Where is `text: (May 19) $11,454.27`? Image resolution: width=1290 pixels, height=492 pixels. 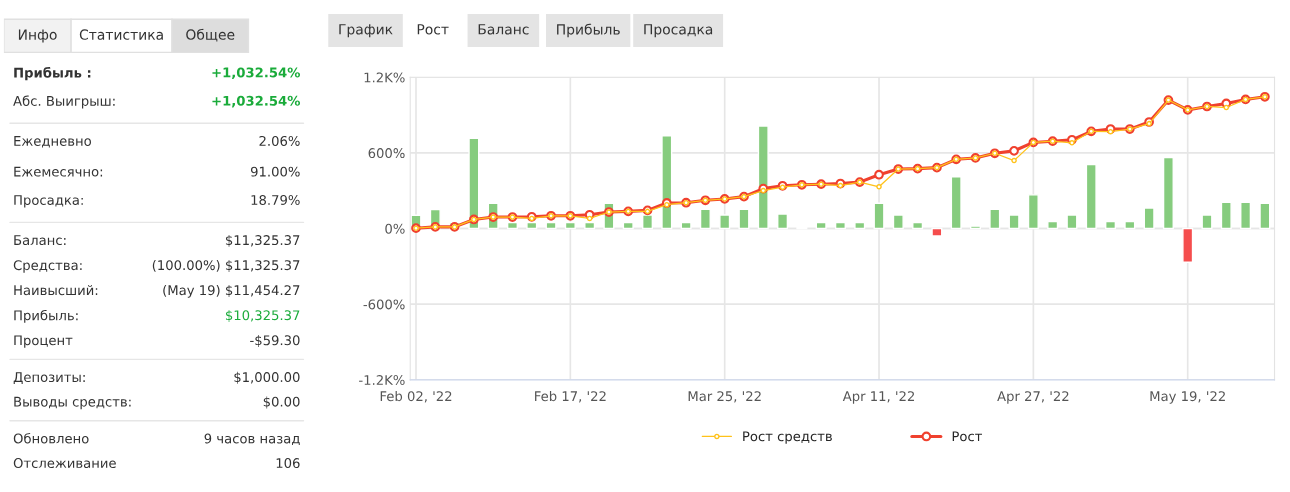
text: (May 19) $11,454.27 is located at coordinates (231, 291).